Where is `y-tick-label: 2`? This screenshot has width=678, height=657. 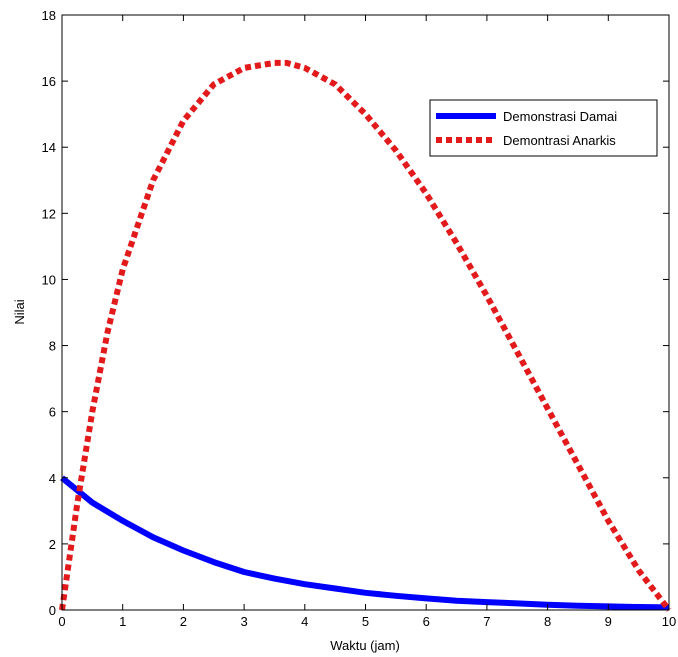
y-tick-label: 2 is located at coordinates (52, 544).